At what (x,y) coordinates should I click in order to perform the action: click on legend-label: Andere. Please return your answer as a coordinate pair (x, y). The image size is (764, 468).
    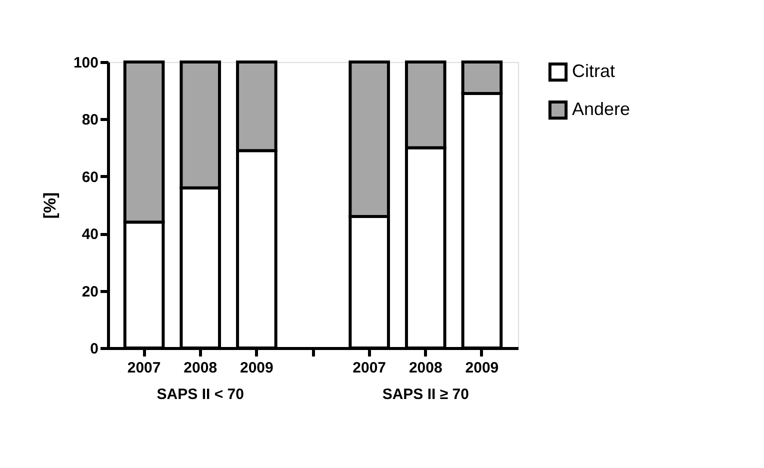
    Looking at the image, I should click on (601, 109).